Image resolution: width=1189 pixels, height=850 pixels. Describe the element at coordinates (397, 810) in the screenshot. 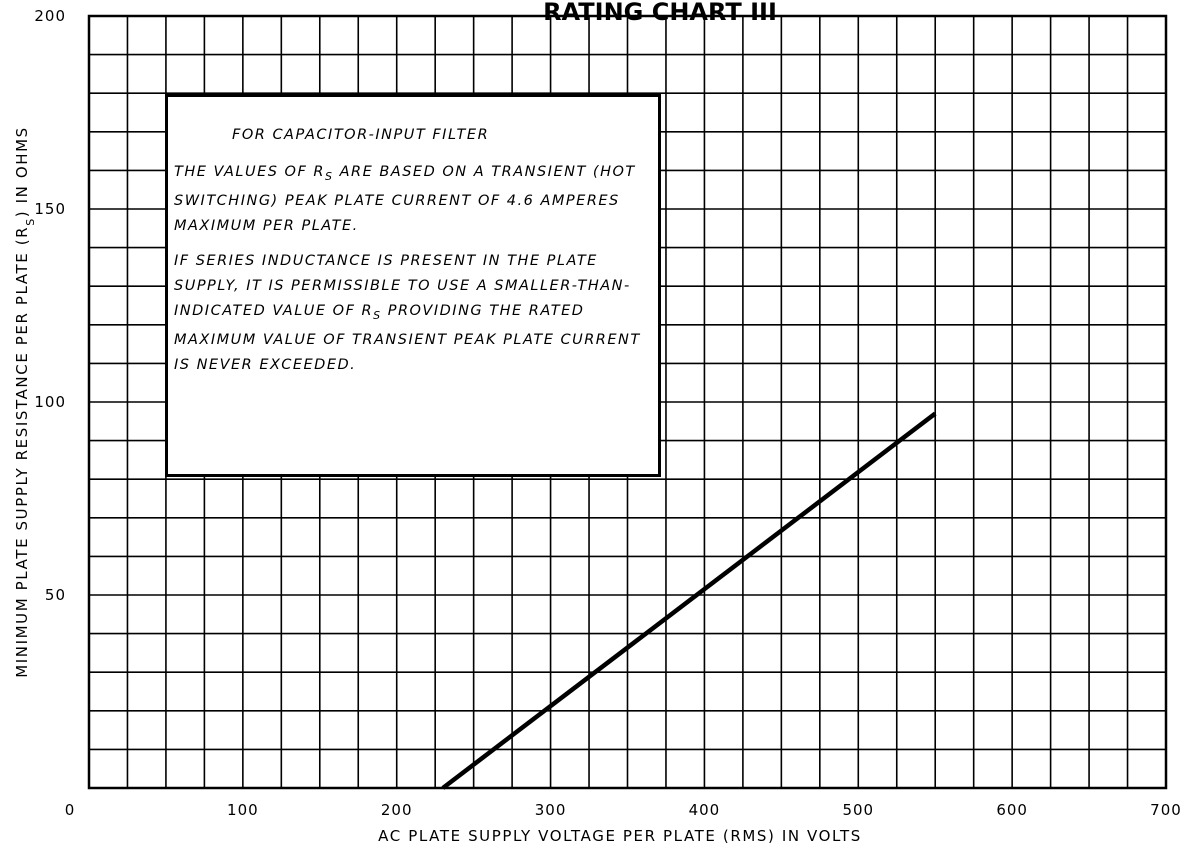

I see `x-tick-label: 200` at that location.